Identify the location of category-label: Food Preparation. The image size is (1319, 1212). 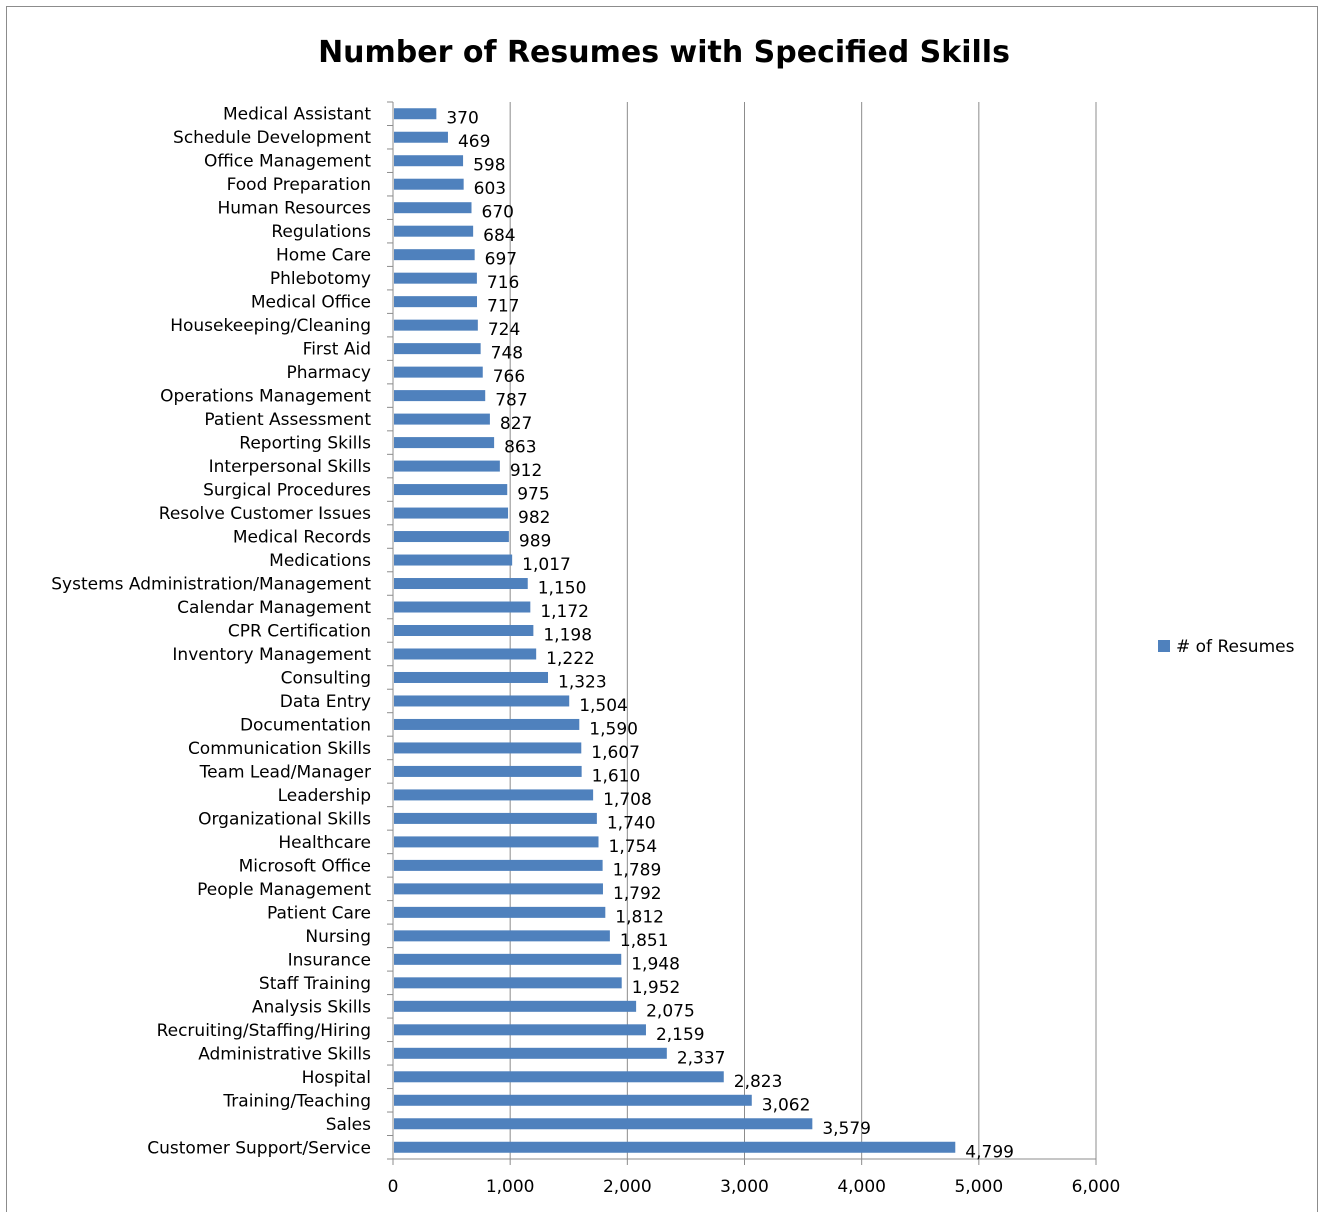
(299, 185).